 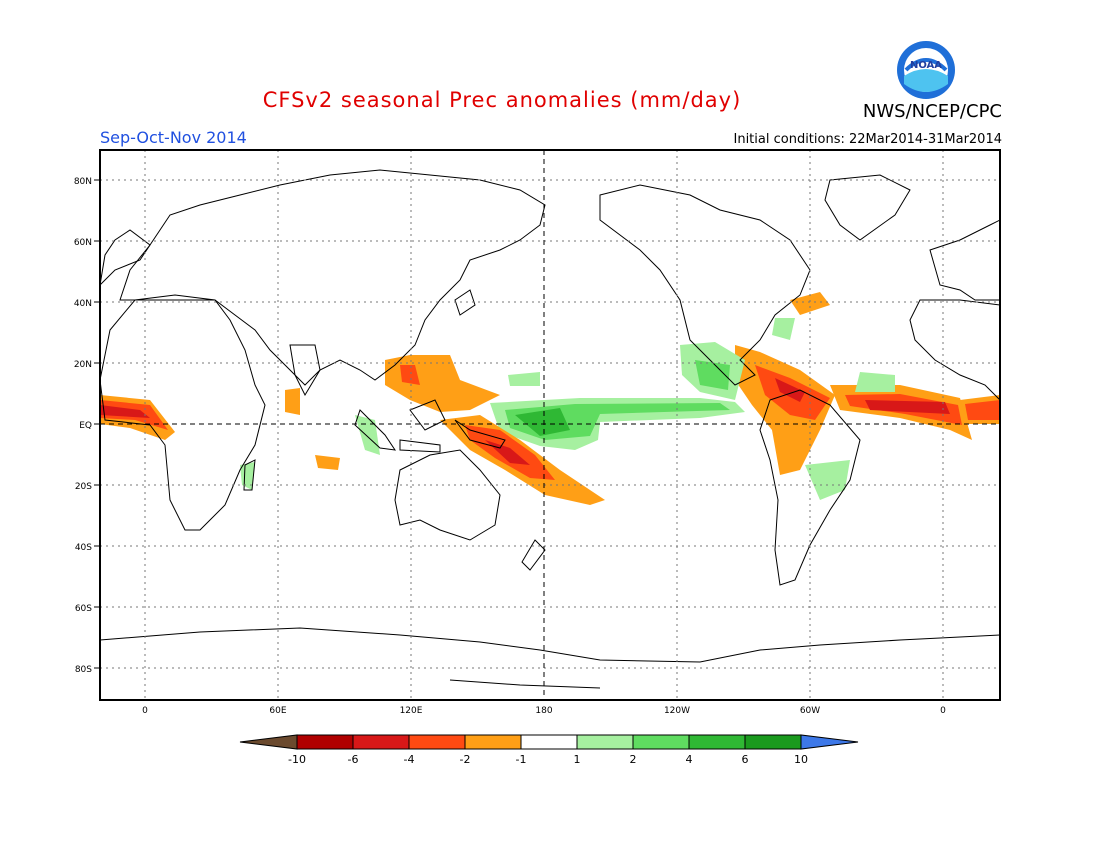 What do you see at coordinates (521, 759) in the screenshot?
I see `colorbar-label: -1` at bounding box center [521, 759].